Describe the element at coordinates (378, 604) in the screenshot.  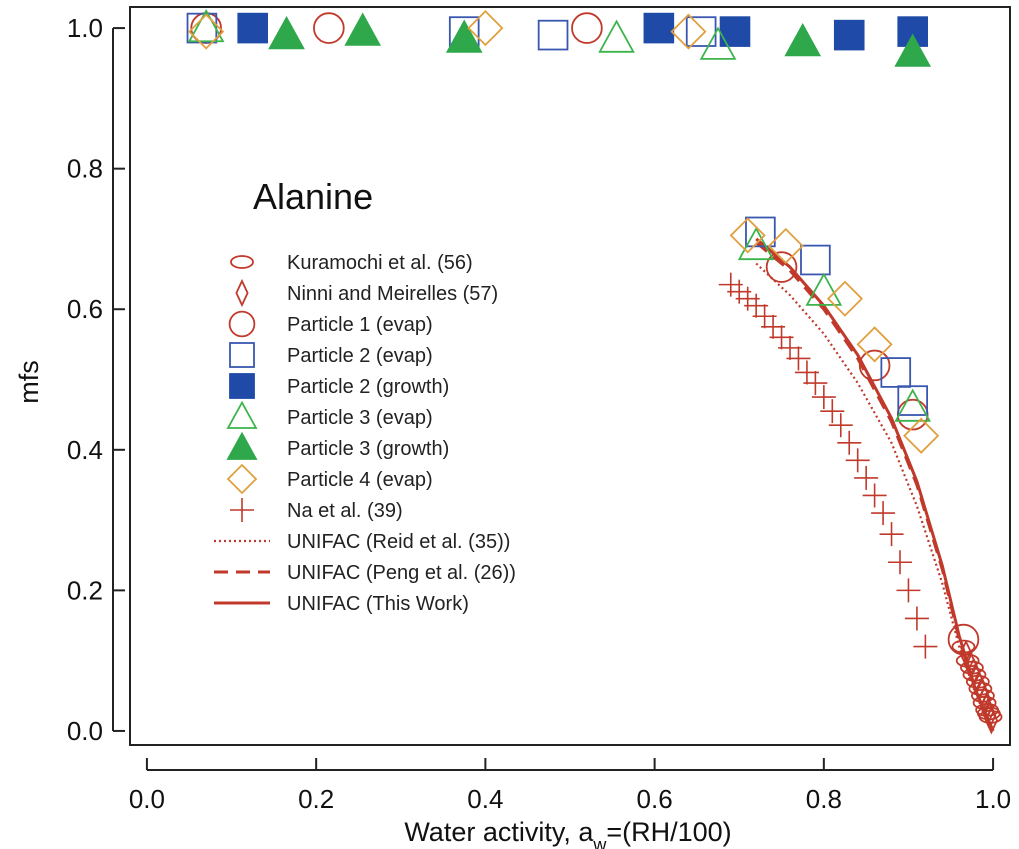
I see `legend-label: UNIFAC (This Work)` at that location.